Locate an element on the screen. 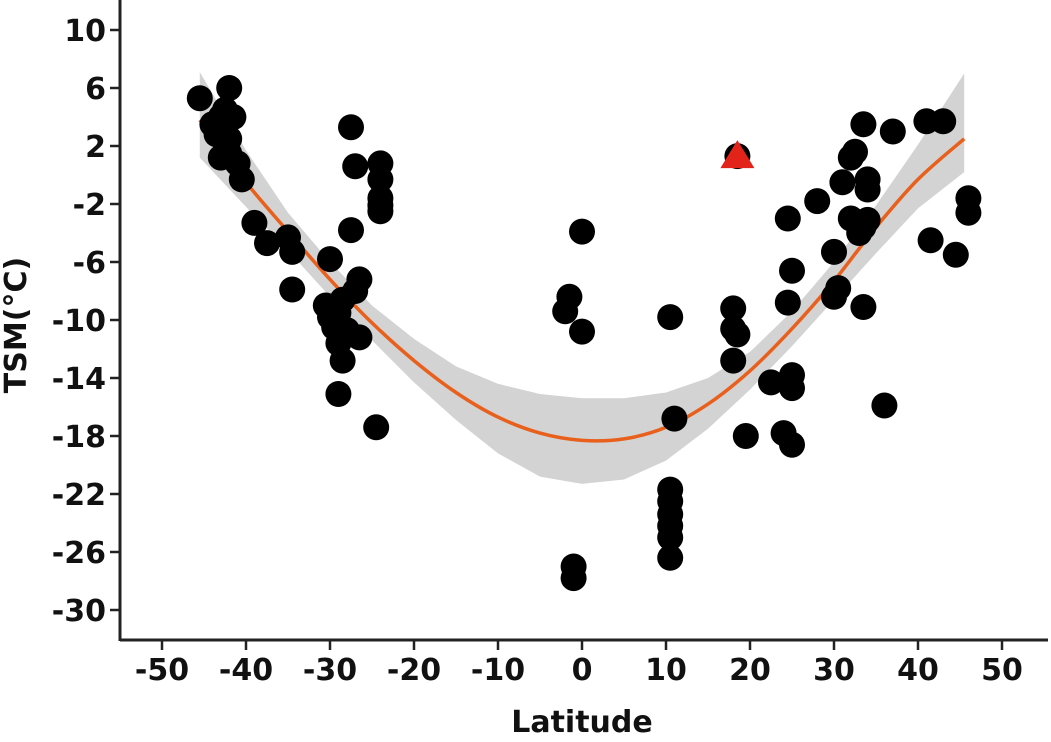 The image size is (1051, 742). y-ticks: 10 6 2 -2 -6 -10 -14 -18 -22 -26 -30 is located at coordinates (86, 321).